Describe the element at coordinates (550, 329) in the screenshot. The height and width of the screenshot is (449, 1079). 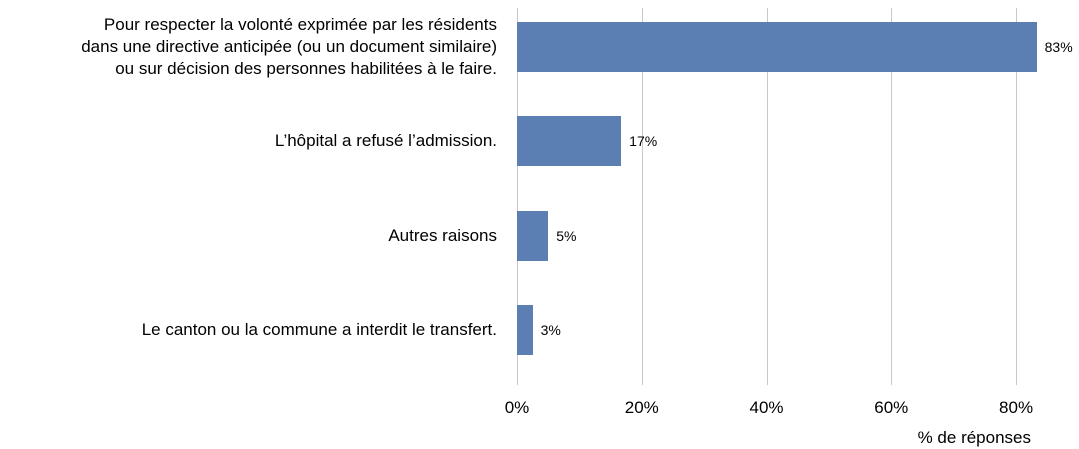
I see `data-label: 3%` at that location.